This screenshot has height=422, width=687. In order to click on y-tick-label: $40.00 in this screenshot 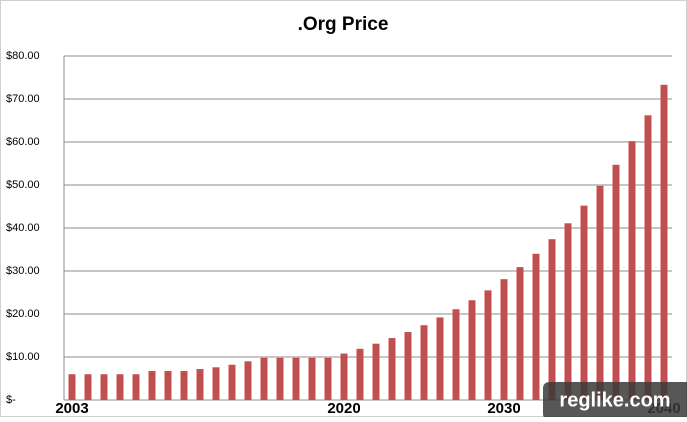, I will do `click(23, 228)`.